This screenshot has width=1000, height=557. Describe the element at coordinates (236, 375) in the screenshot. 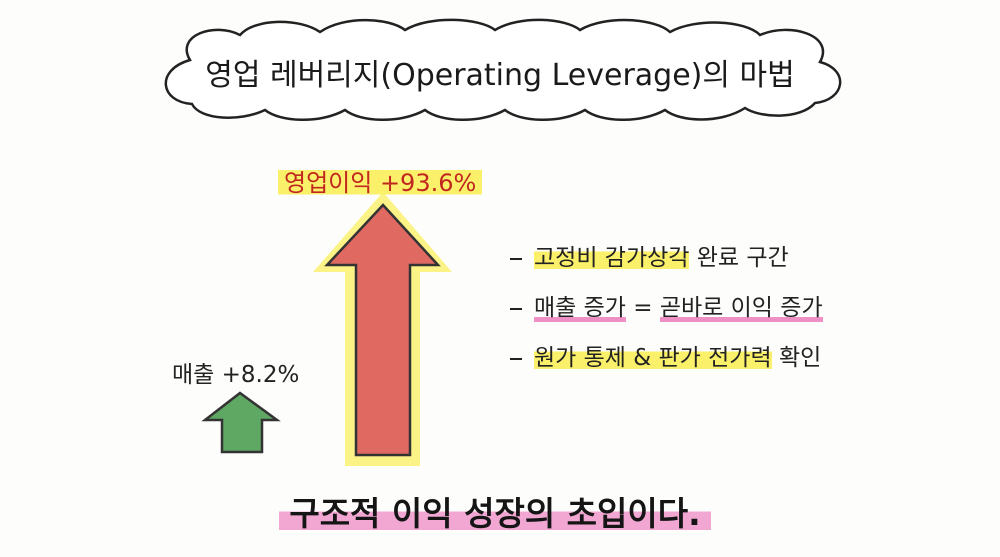

I see `sales-label: 매출 +8.2%` at that location.